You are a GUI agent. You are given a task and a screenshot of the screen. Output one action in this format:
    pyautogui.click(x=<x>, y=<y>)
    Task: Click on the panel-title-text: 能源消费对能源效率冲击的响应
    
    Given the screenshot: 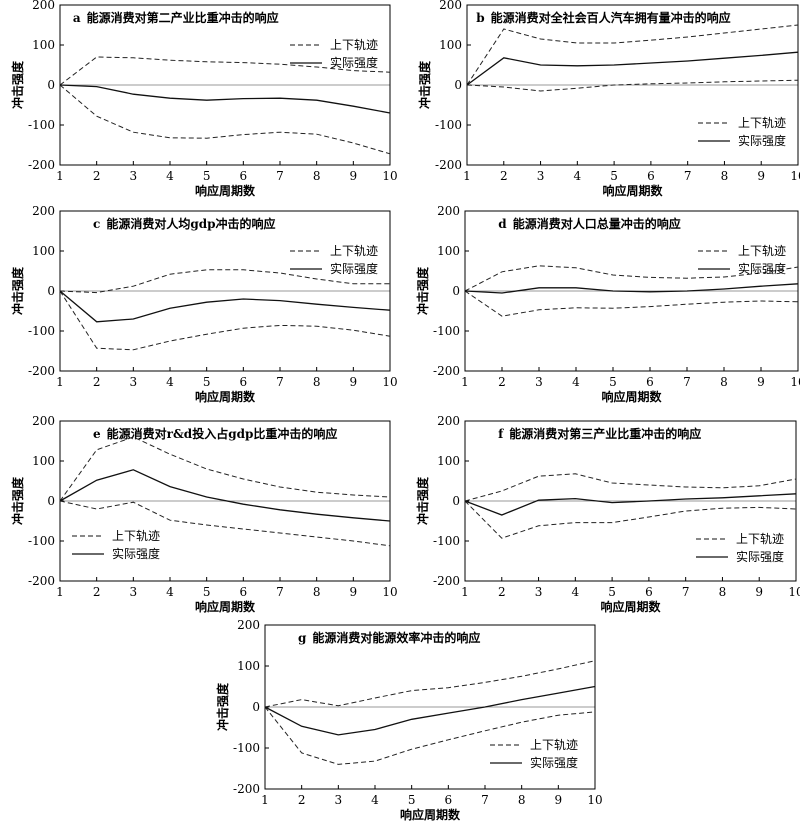 What is the action you would take?
    pyautogui.click(x=396, y=637)
    